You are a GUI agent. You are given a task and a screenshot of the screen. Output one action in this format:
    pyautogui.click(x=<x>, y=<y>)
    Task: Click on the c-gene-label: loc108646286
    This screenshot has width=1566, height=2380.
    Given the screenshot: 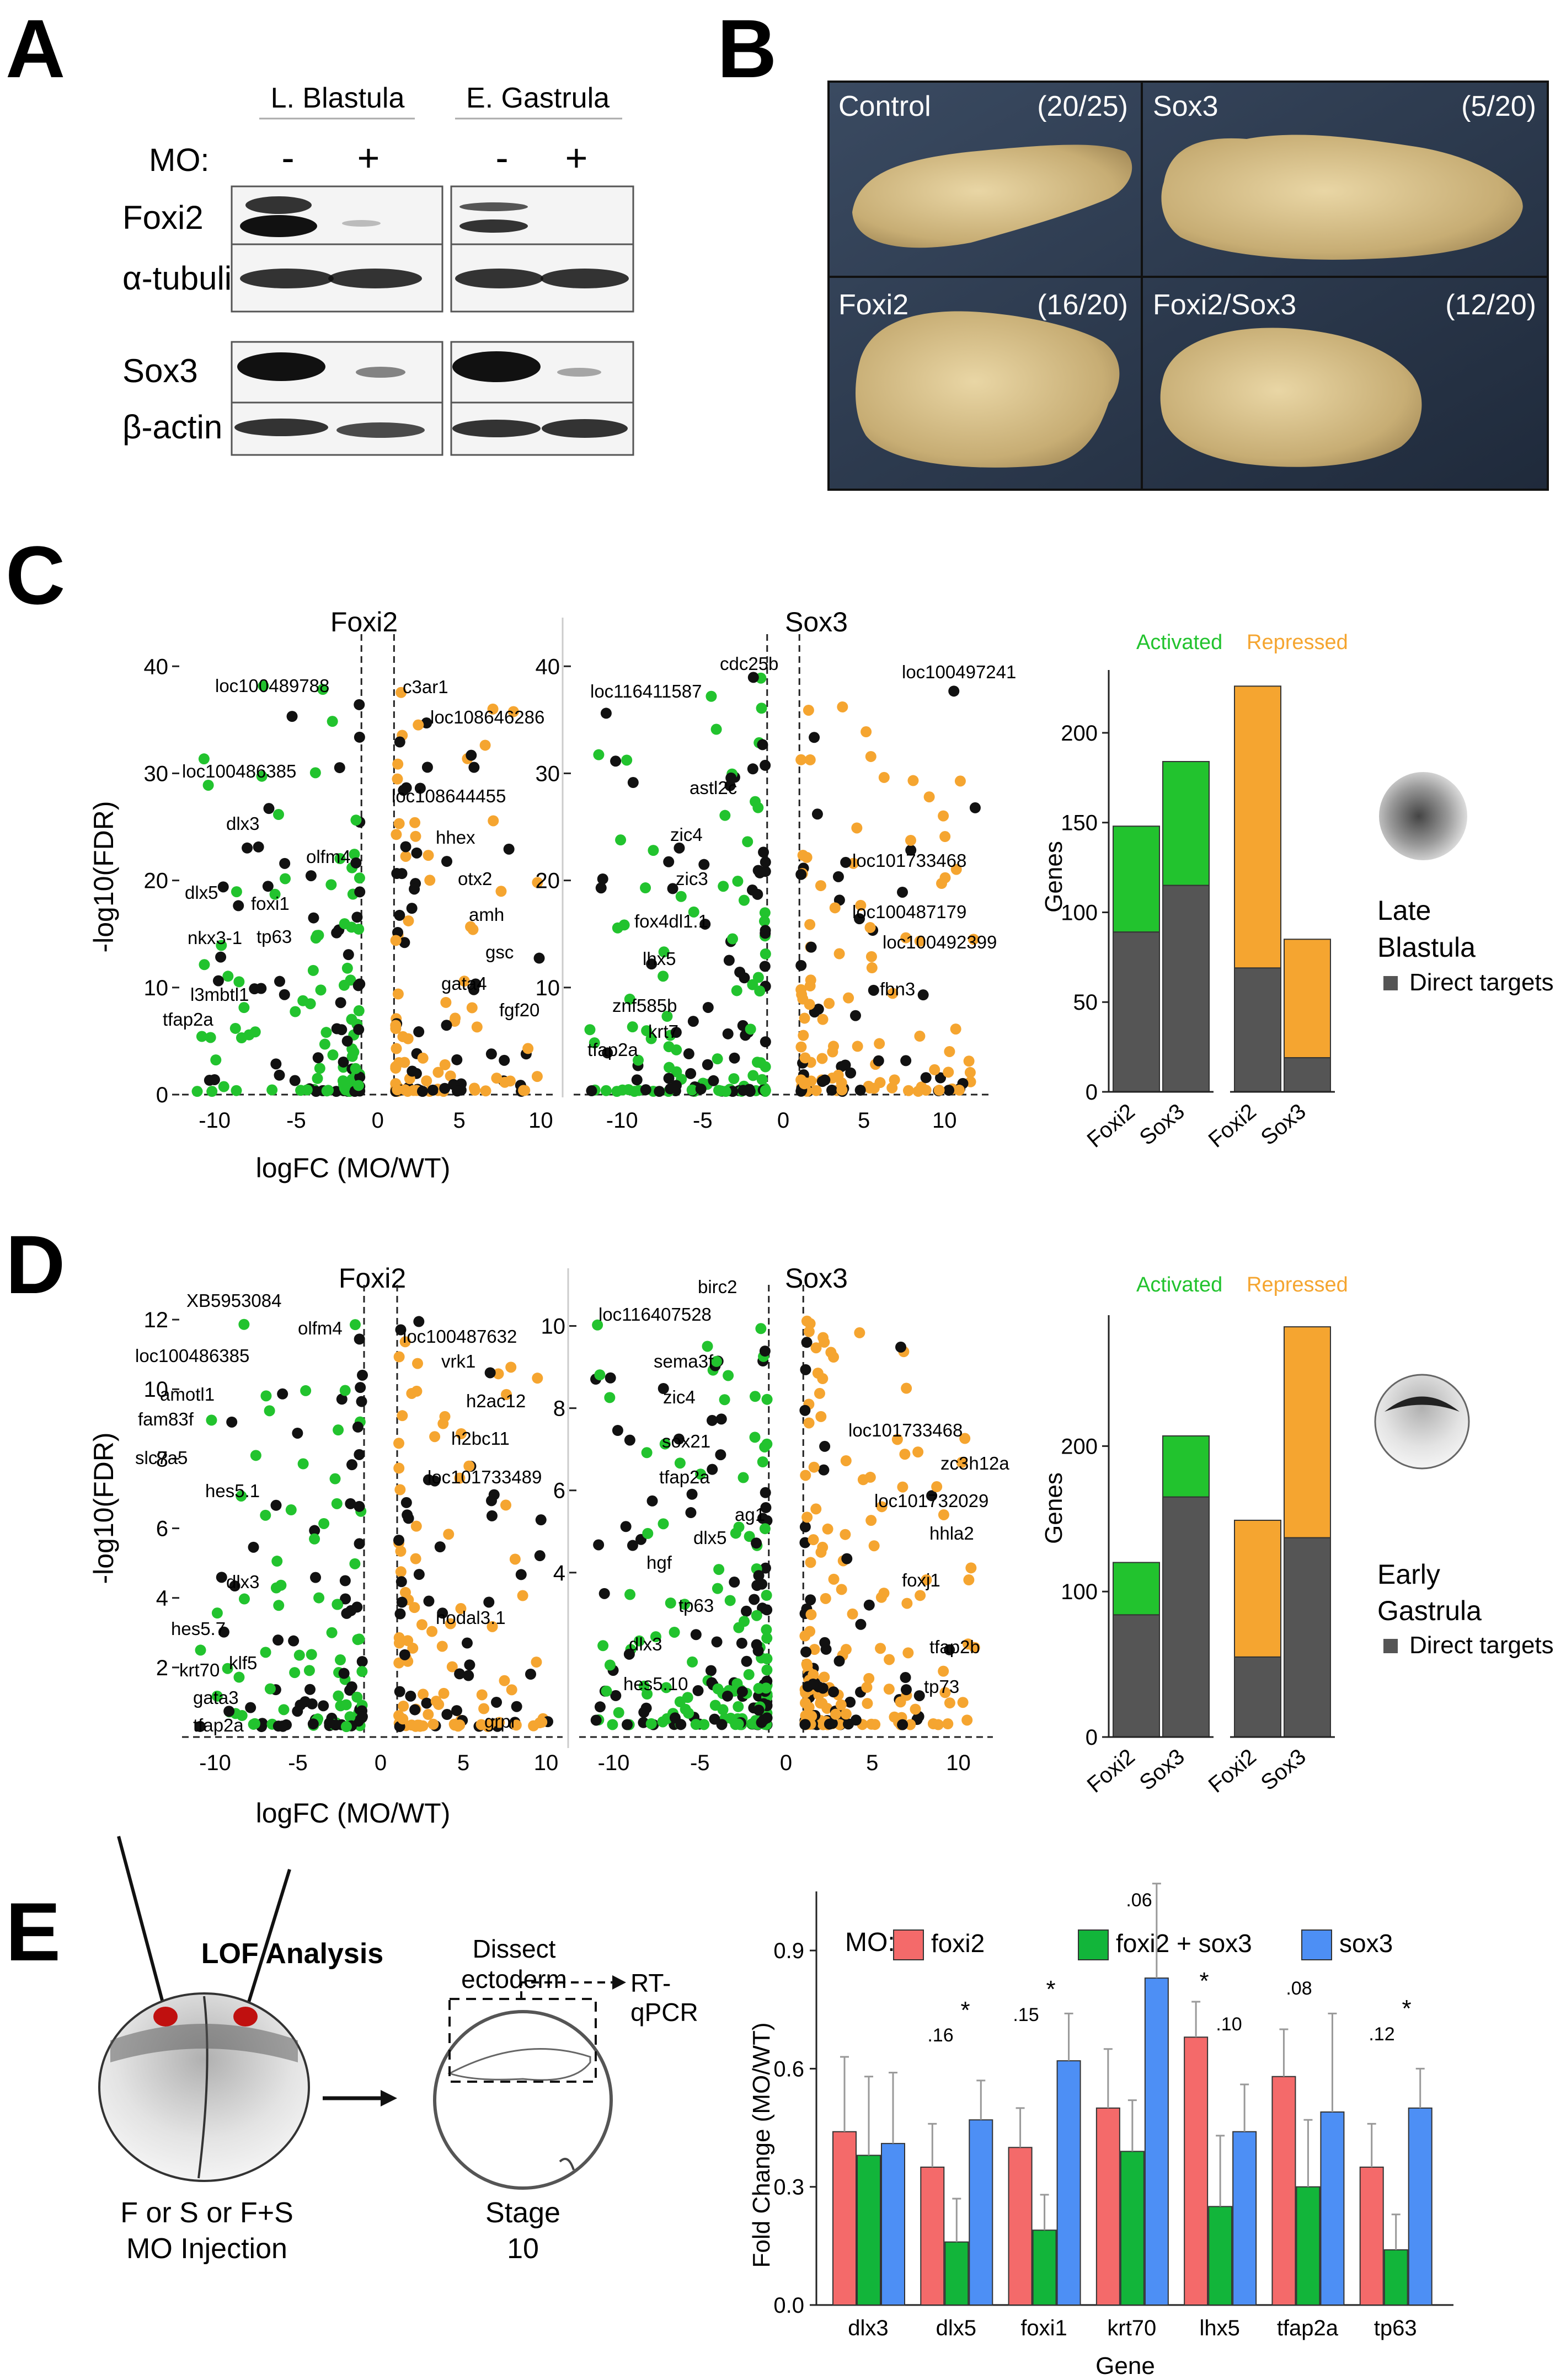 What is the action you would take?
    pyautogui.click(x=487, y=717)
    